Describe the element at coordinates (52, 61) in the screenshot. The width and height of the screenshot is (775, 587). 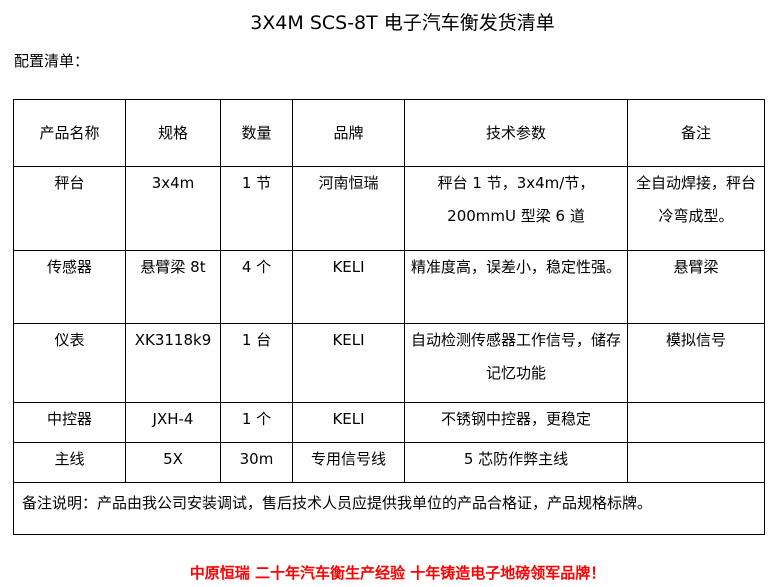
I see `config-list-label: 配置清单：` at that location.